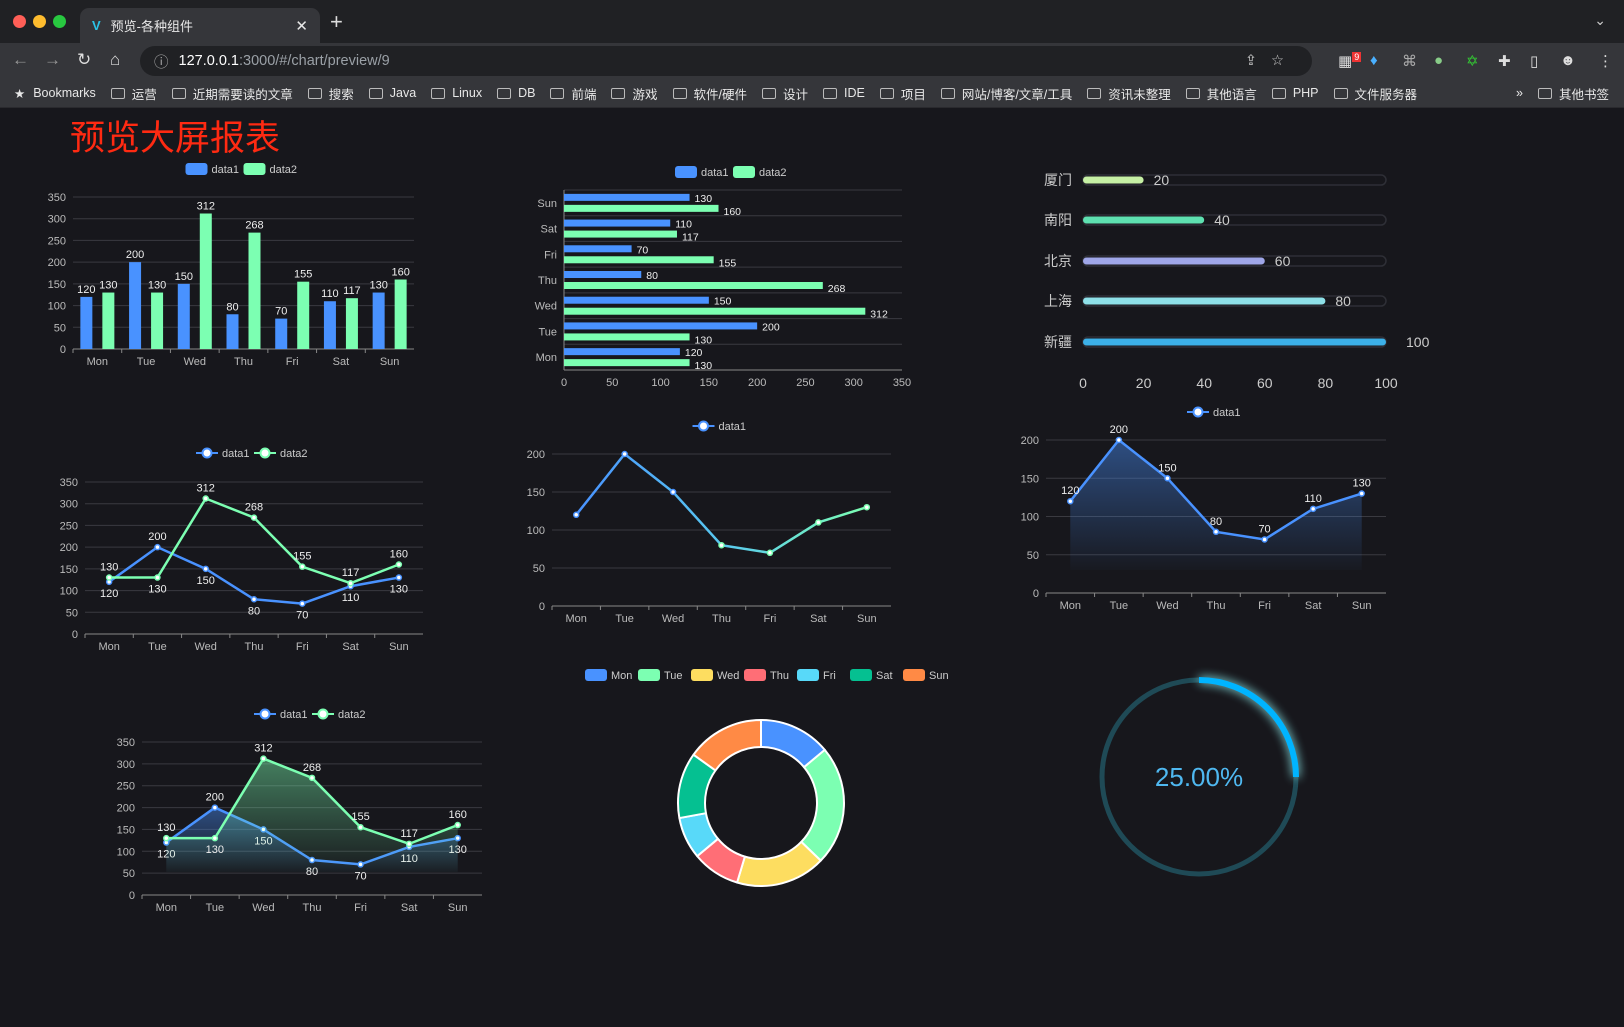  Describe the element at coordinates (1600, 20) in the screenshot. I see `tab-search-chevron-icon: ⌄` at that location.